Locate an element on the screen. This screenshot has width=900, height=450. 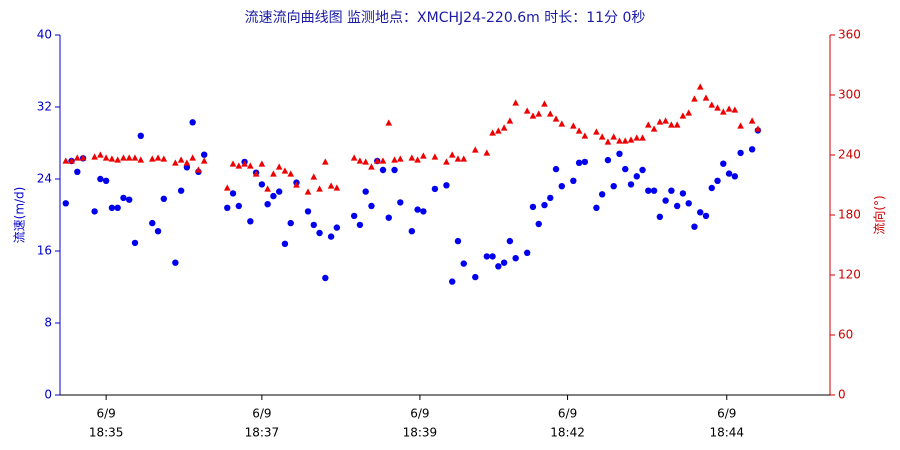
y2-tick-label: 120 is located at coordinates (849, 275).